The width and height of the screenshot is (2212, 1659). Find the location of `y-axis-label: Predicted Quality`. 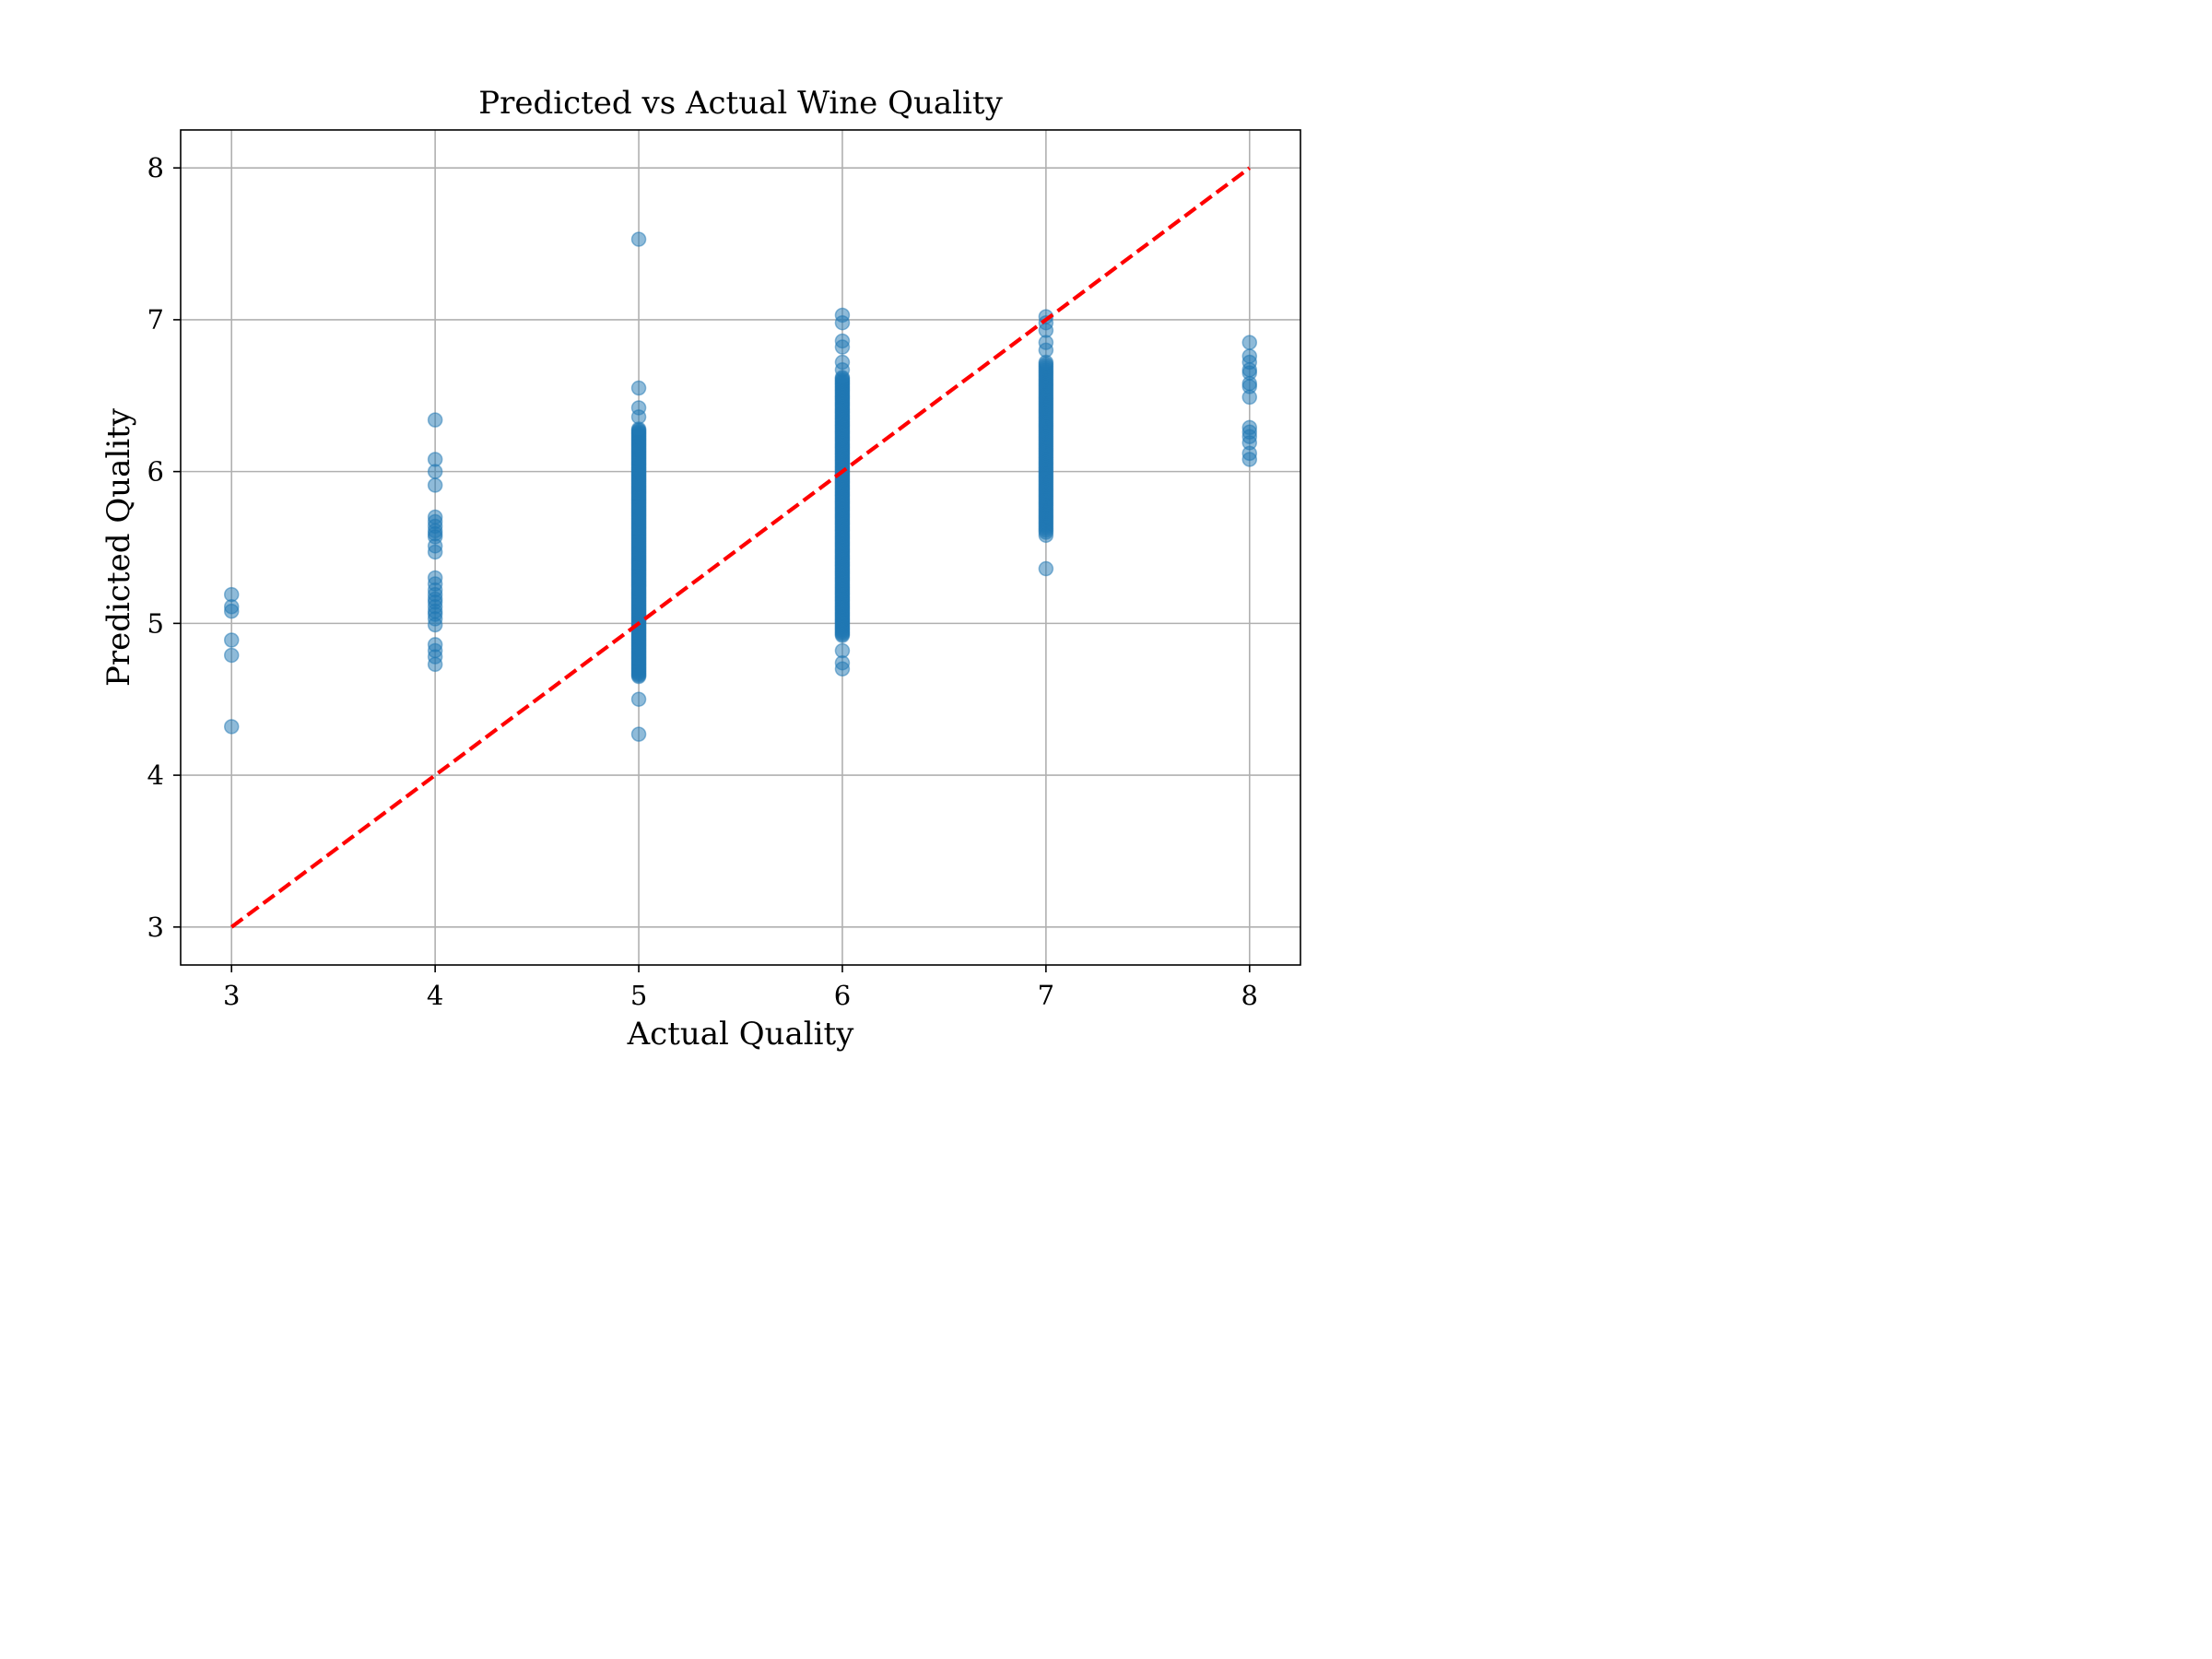

y-axis-label: Predicted Quality is located at coordinates (118, 547).